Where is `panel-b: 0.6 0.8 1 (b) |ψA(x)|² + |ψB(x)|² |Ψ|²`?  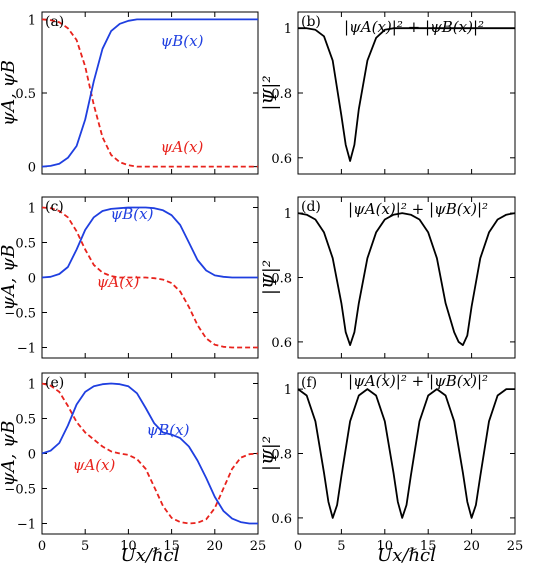
panel-b: 0.6 0.8 1 (b) |ψA(x)|² + |ψB(x)|² |Ψ|² is located at coordinates (388, 93).